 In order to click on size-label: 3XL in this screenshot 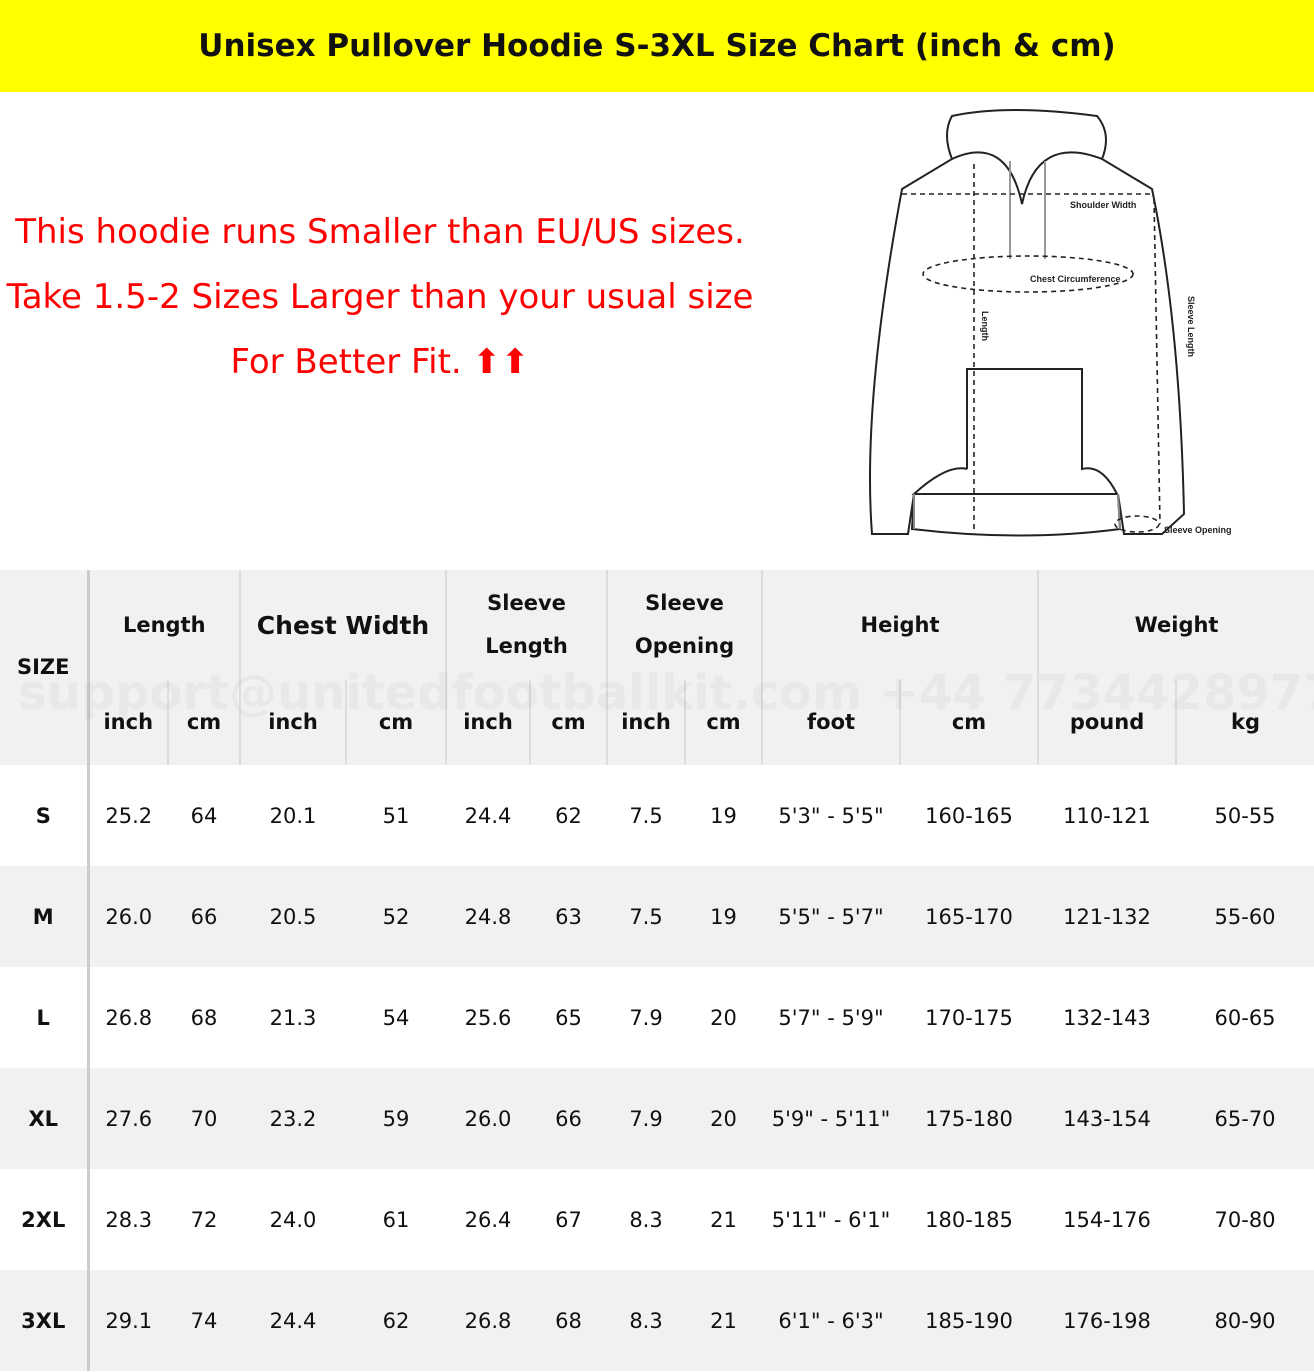, I will do `click(45, 1320)`.